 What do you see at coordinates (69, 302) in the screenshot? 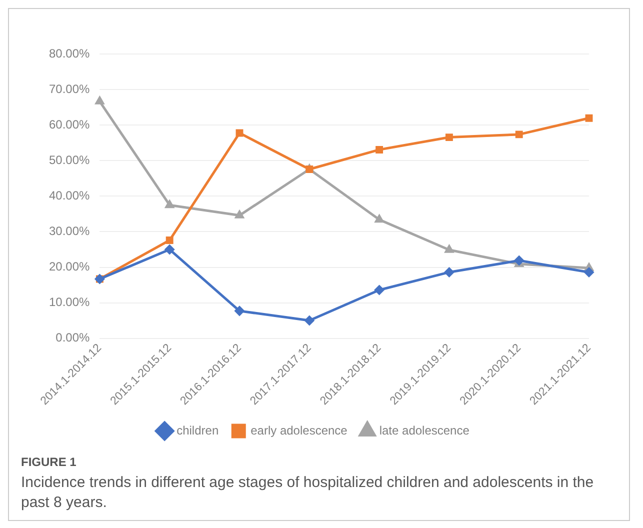
I see `y-tick-label: 10.00%` at bounding box center [69, 302].